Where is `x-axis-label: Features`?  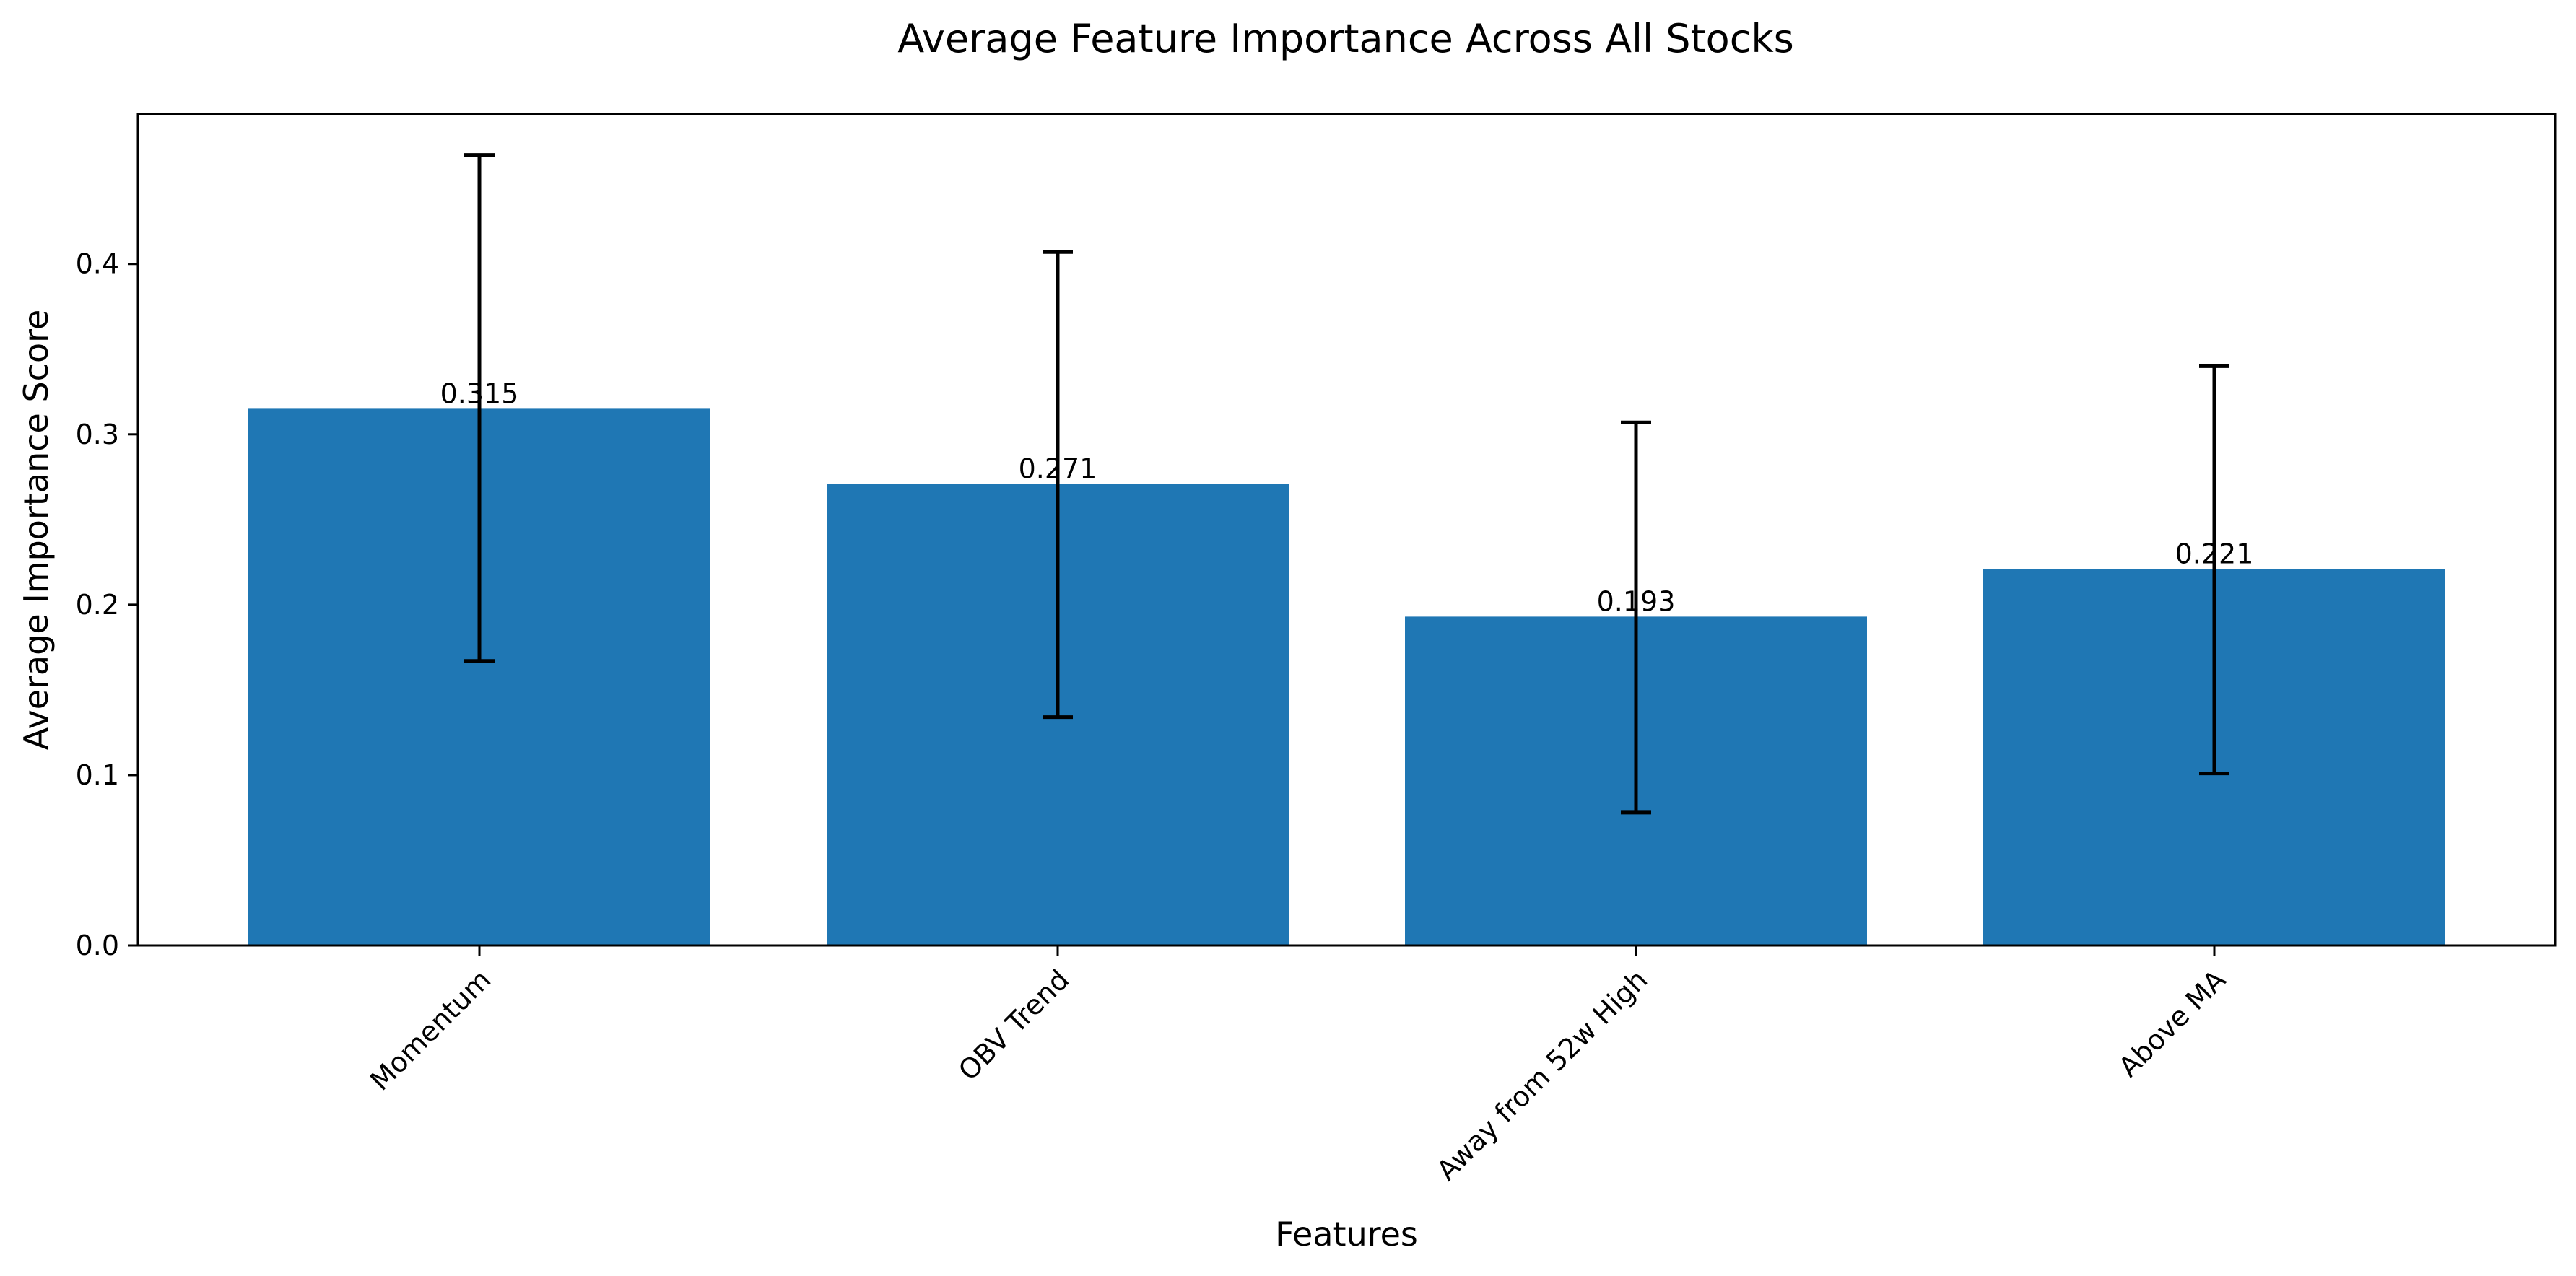
x-axis-label: Features is located at coordinates (1346, 1234).